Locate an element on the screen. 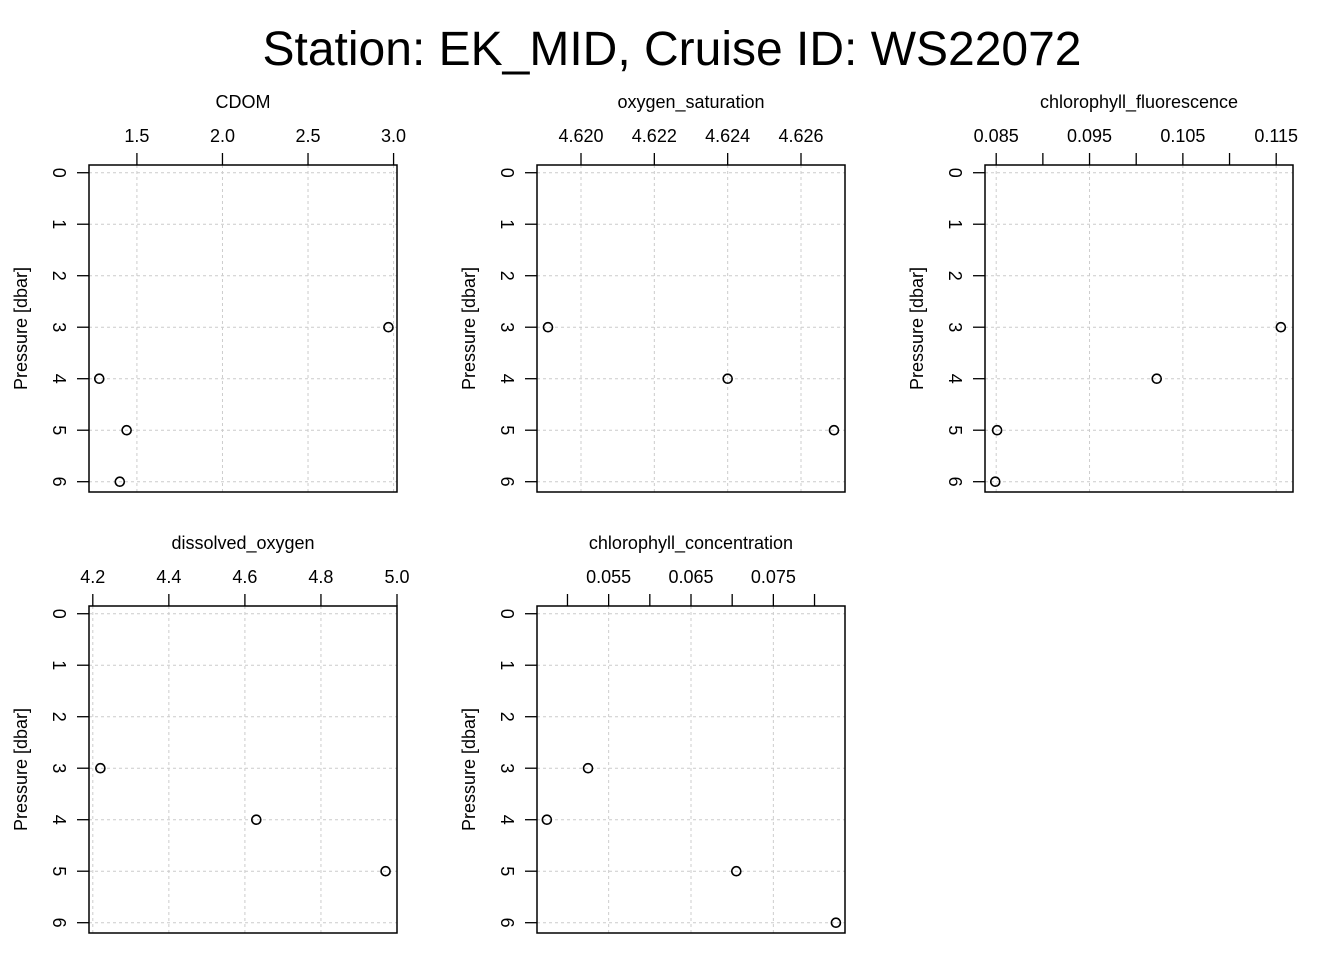 The width and height of the screenshot is (1344, 960). x-tick-label: 2.5 is located at coordinates (308, 136).